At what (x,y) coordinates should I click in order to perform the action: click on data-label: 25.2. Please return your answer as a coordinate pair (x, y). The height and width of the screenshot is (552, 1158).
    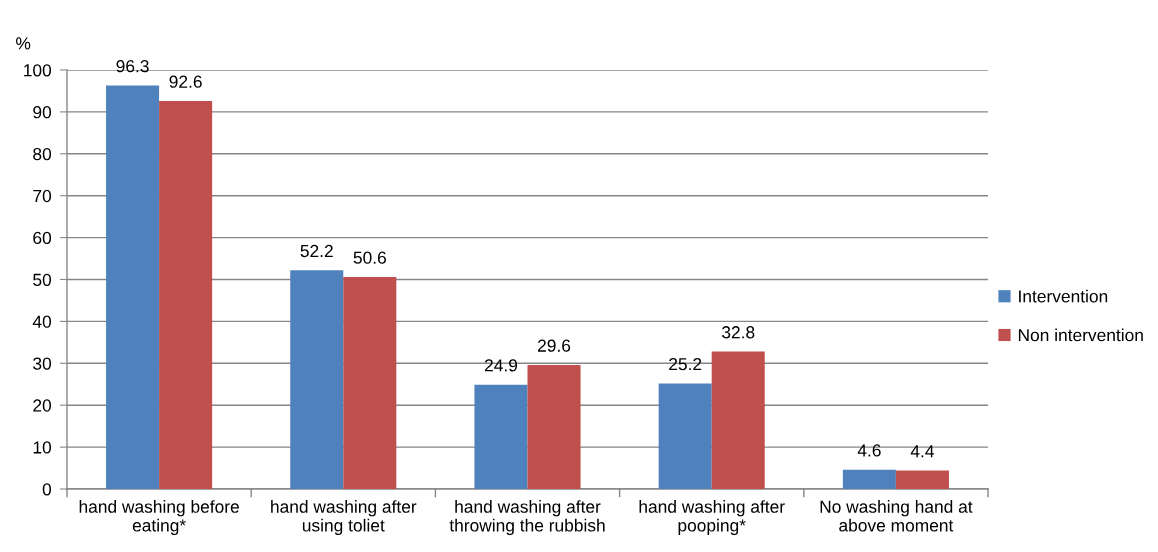
    Looking at the image, I should click on (685, 364).